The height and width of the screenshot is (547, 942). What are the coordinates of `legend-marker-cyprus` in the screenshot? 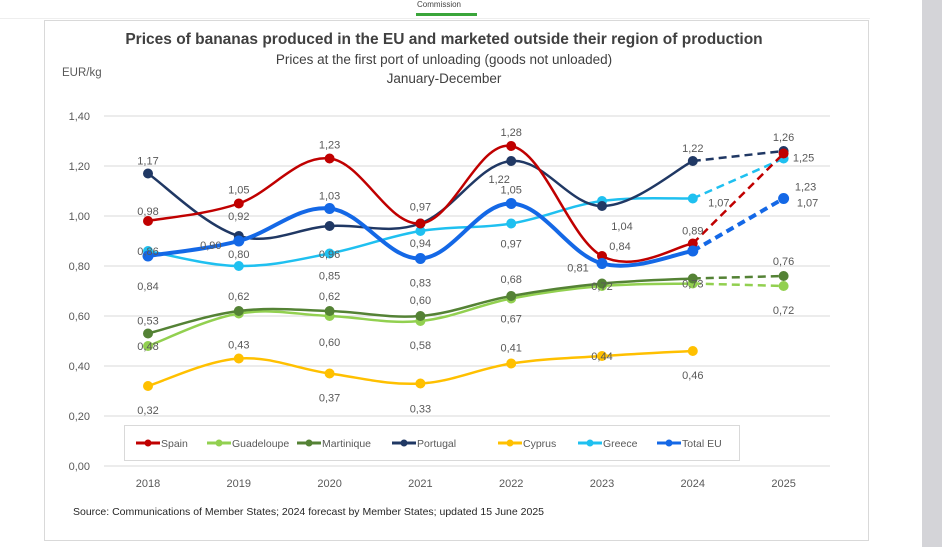 It's located at (510, 443).